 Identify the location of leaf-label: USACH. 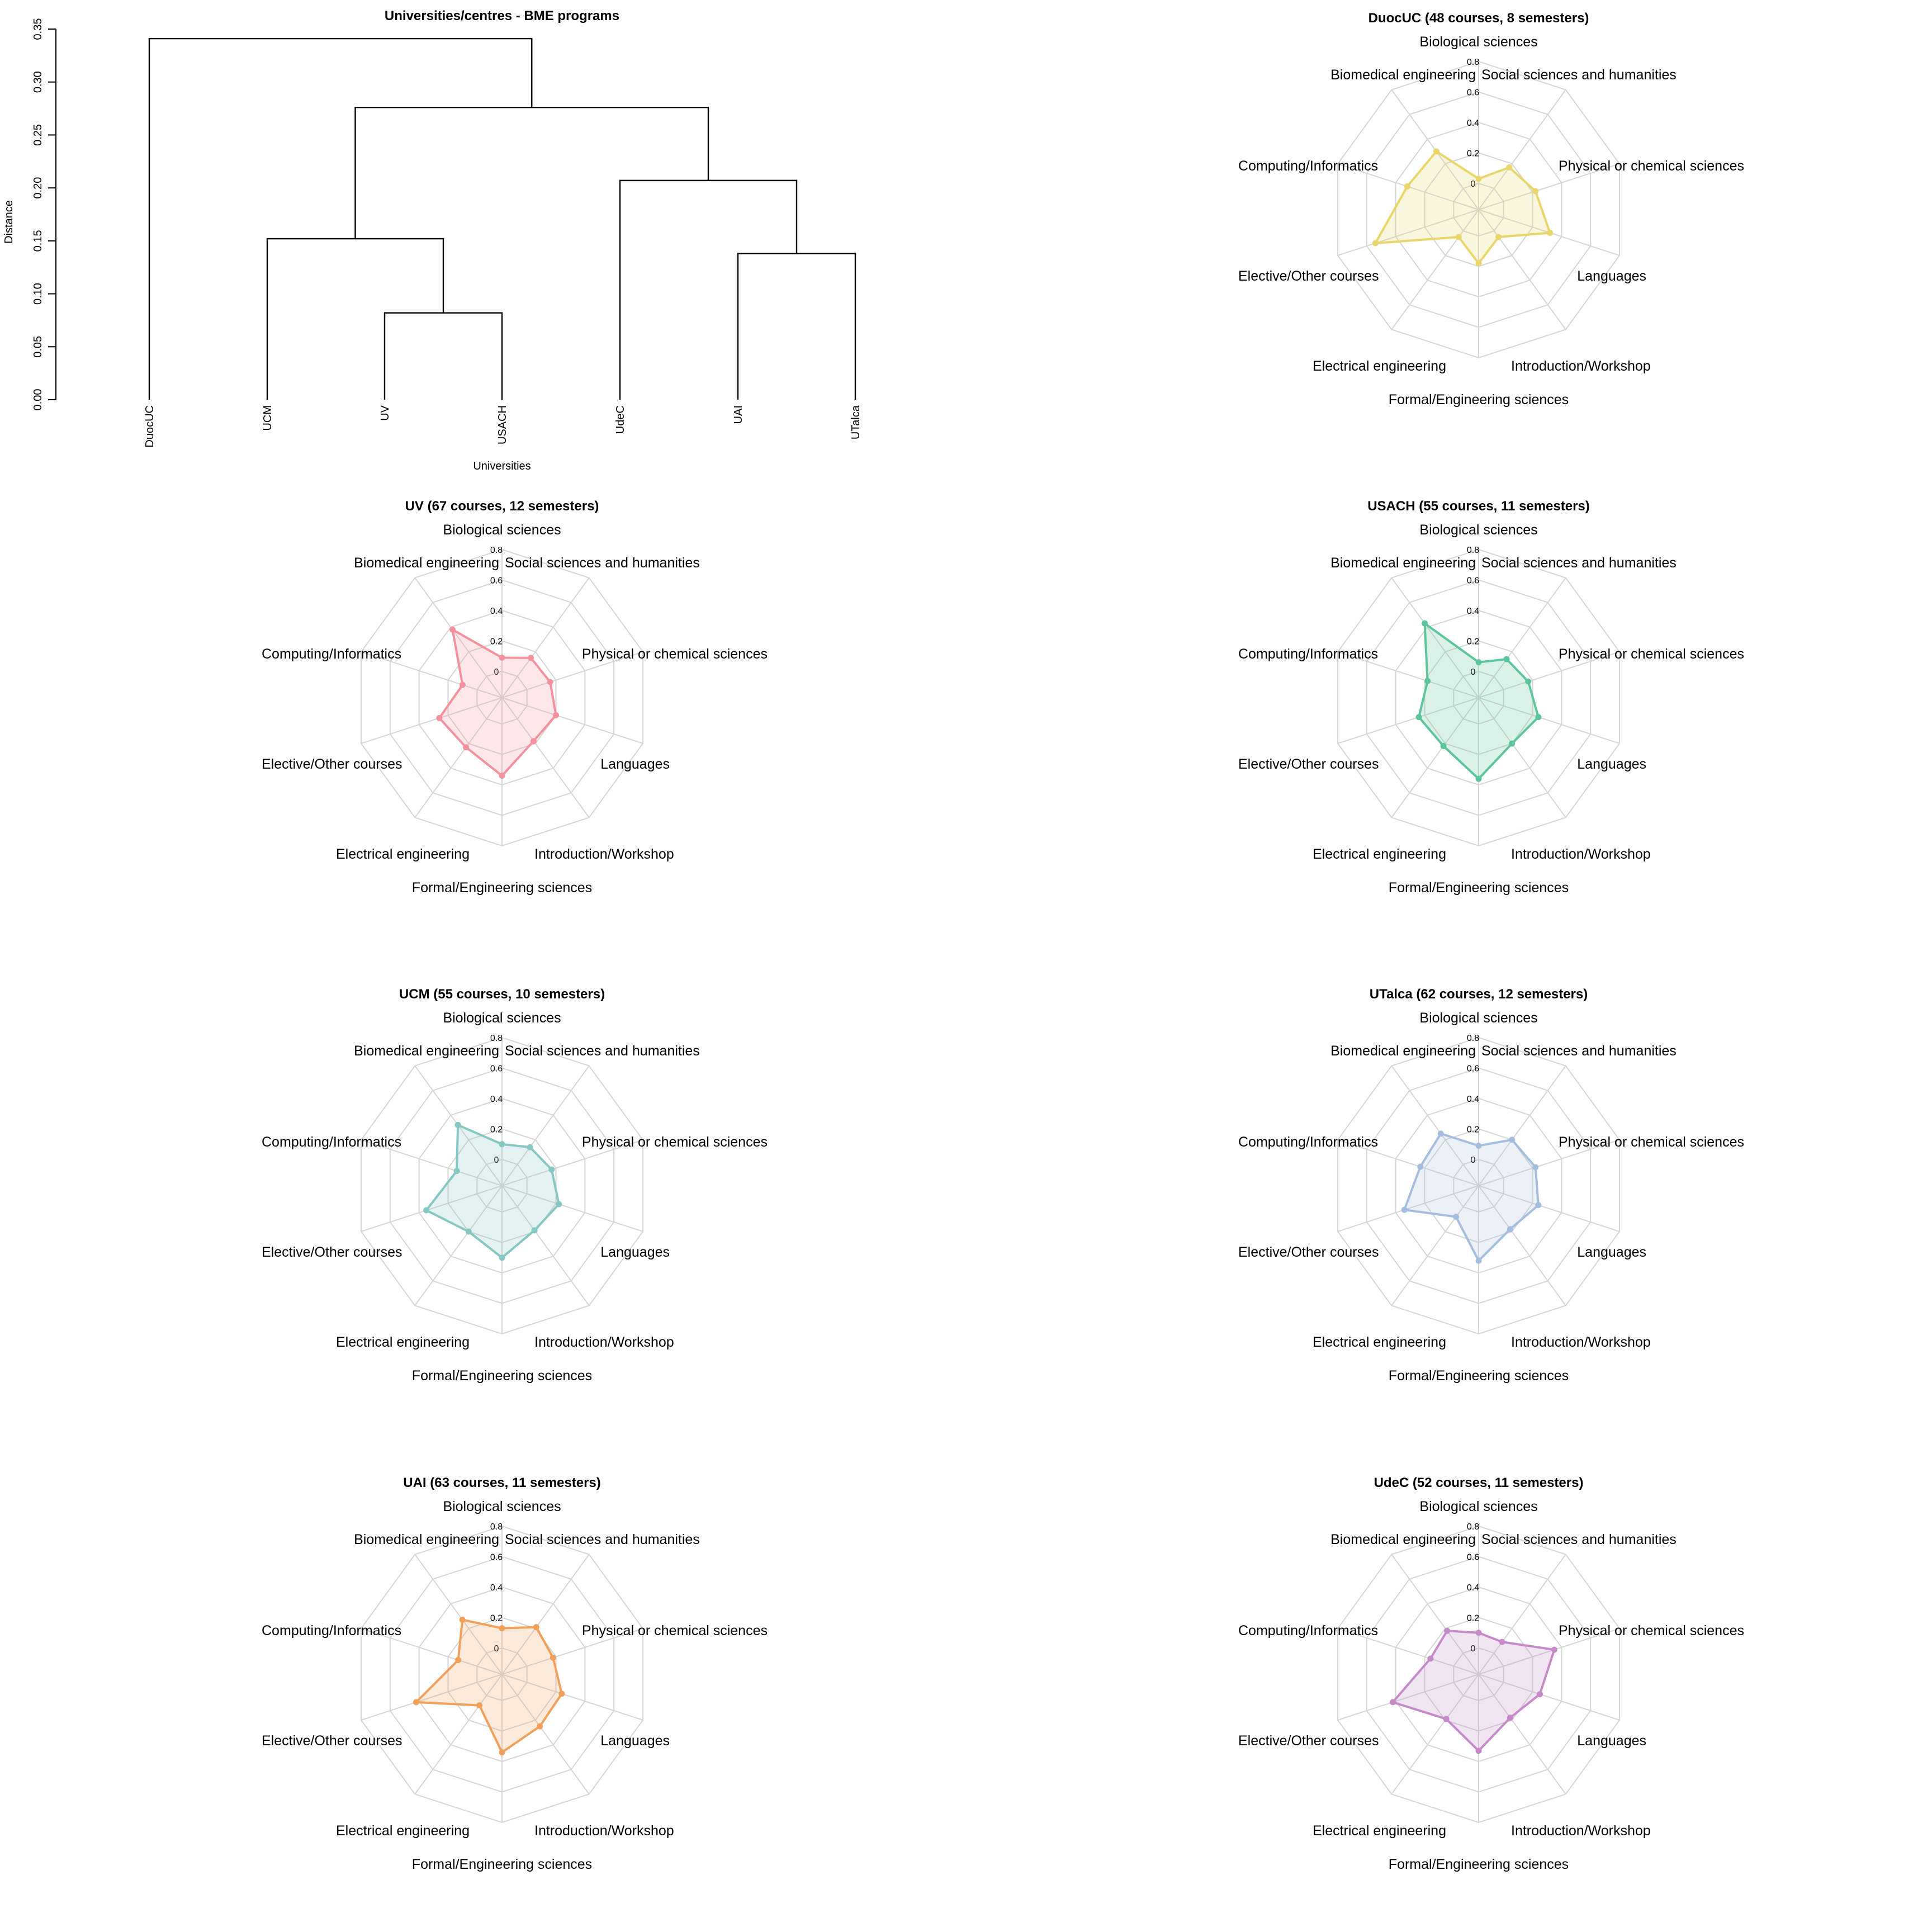
(502, 425).